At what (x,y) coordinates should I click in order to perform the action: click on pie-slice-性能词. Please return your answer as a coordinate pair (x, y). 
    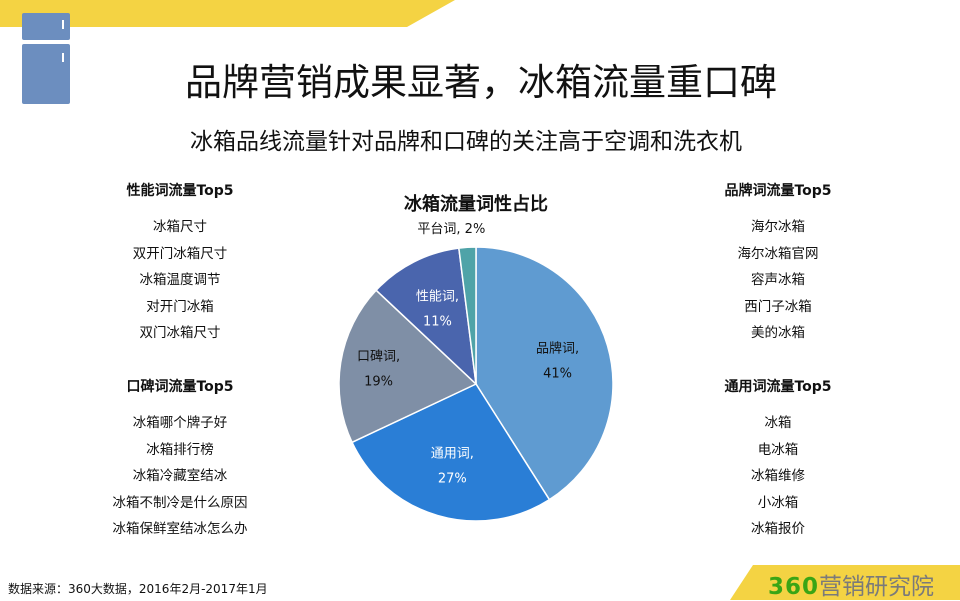
    Looking at the image, I should click on (426, 316).